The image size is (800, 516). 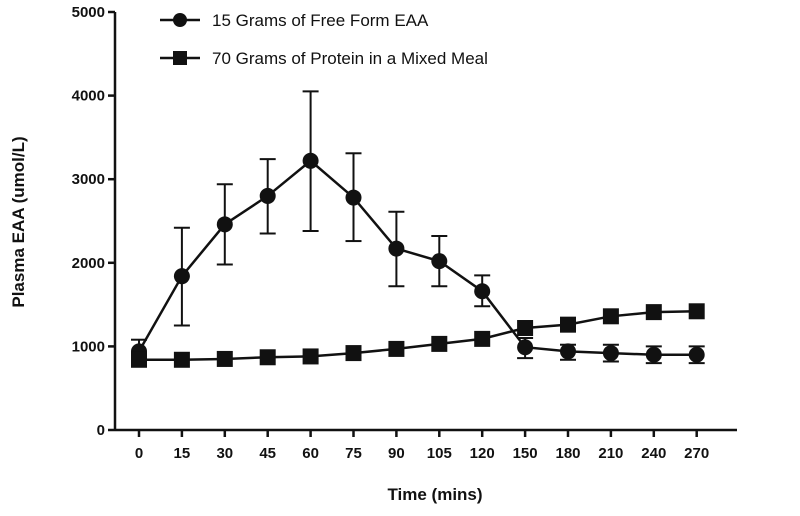 What do you see at coordinates (182, 453) in the screenshot?
I see `x-tick-label: 15` at bounding box center [182, 453].